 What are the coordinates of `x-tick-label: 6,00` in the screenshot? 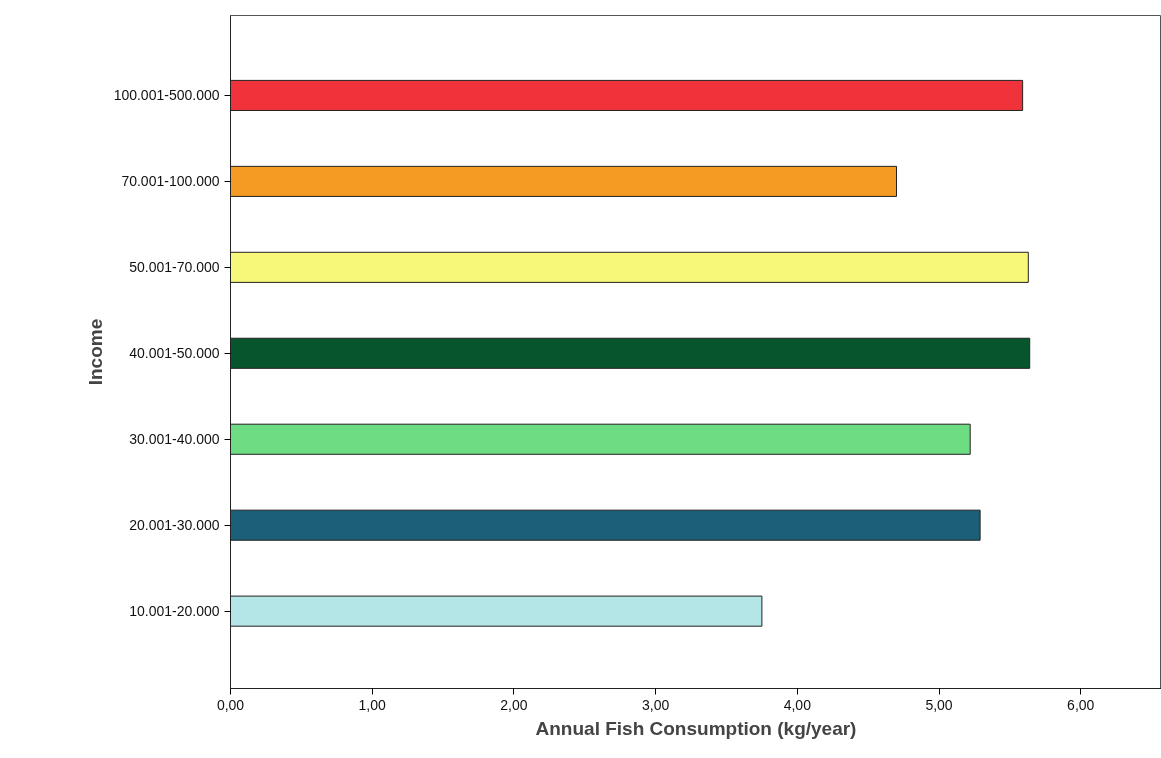 It's located at (1081, 704).